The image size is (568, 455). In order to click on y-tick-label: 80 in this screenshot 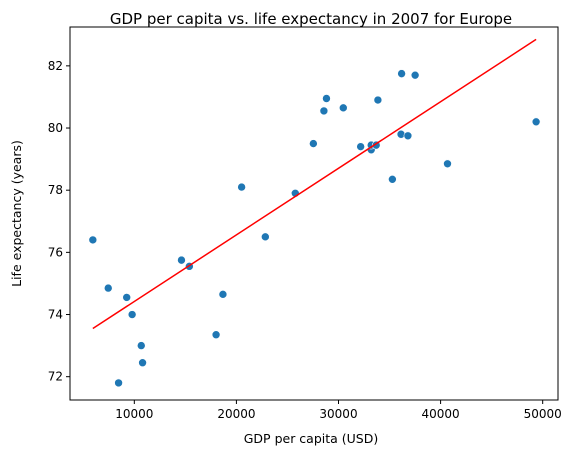, I will do `click(55, 128)`.